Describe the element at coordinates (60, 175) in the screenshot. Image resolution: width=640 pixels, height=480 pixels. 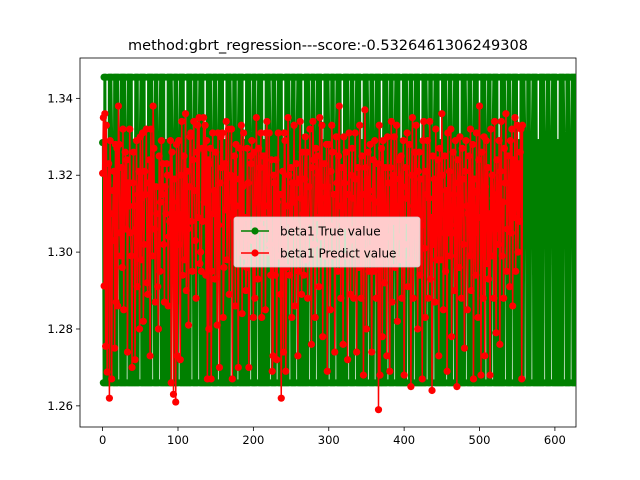
I see `y-tick-label: 1.32` at that location.